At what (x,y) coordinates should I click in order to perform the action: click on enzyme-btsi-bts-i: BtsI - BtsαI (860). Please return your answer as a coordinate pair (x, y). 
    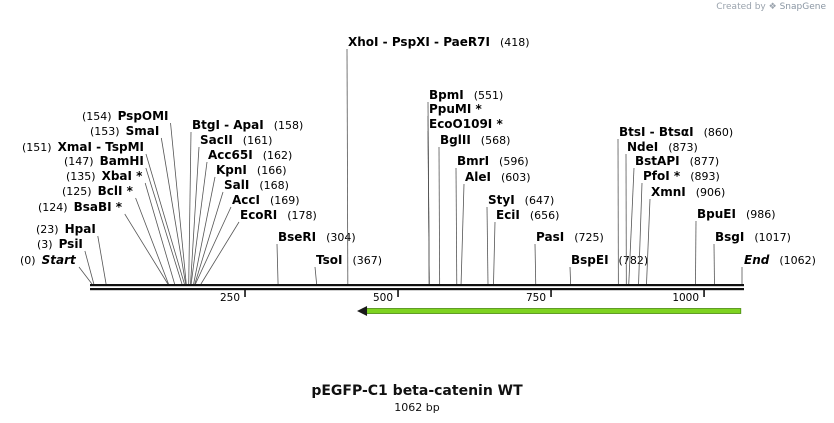
    Looking at the image, I should click on (675, 205).